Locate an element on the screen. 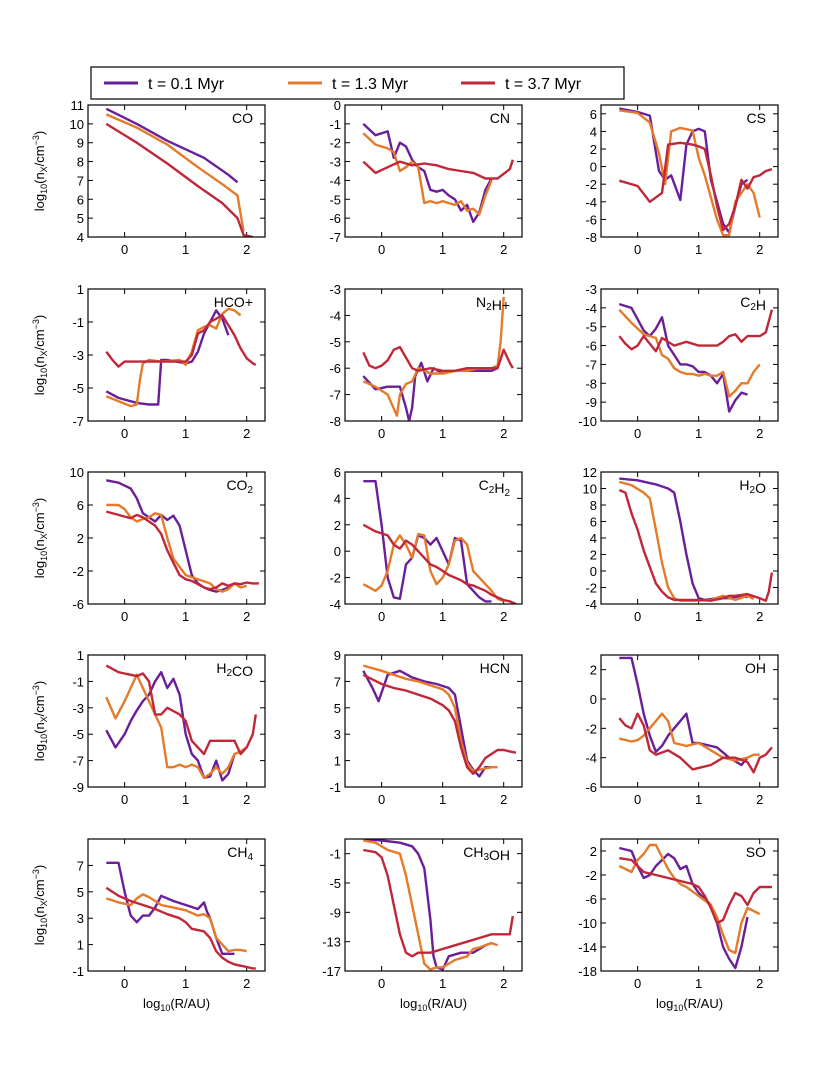 The height and width of the screenshot is (1075, 830). y-tick-label: 8 is located at coordinates (80, 162).